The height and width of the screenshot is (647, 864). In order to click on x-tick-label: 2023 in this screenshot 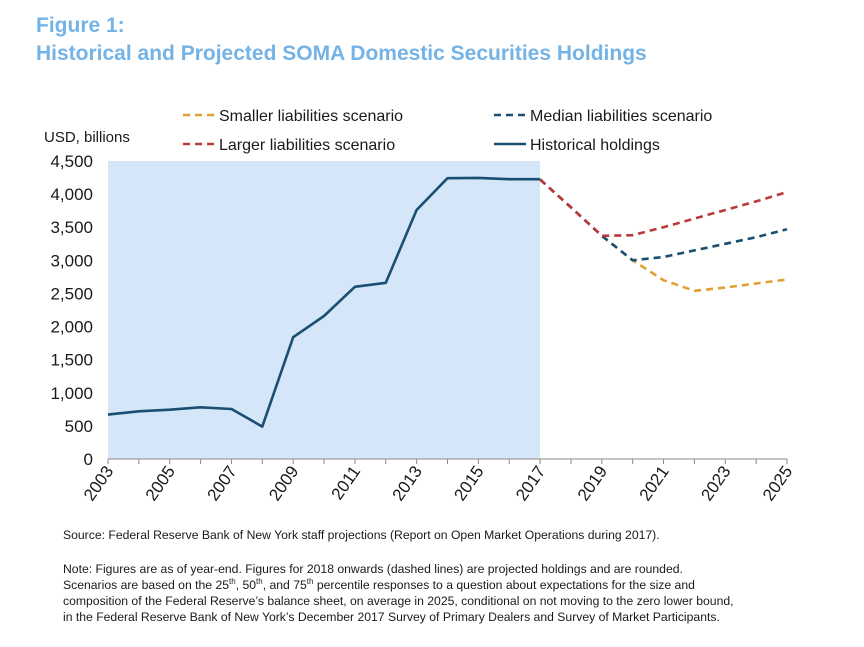, I will do `click(715, 483)`.